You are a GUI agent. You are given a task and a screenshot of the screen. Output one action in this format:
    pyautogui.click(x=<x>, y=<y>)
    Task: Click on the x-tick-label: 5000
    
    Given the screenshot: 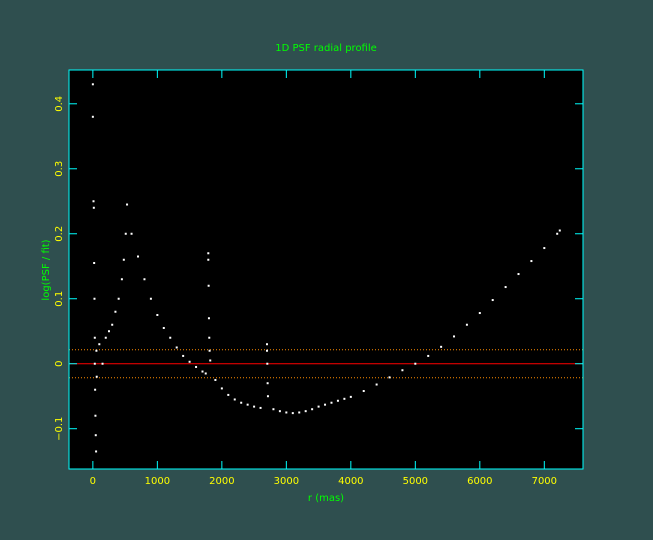 What is the action you would take?
    pyautogui.click(x=415, y=481)
    